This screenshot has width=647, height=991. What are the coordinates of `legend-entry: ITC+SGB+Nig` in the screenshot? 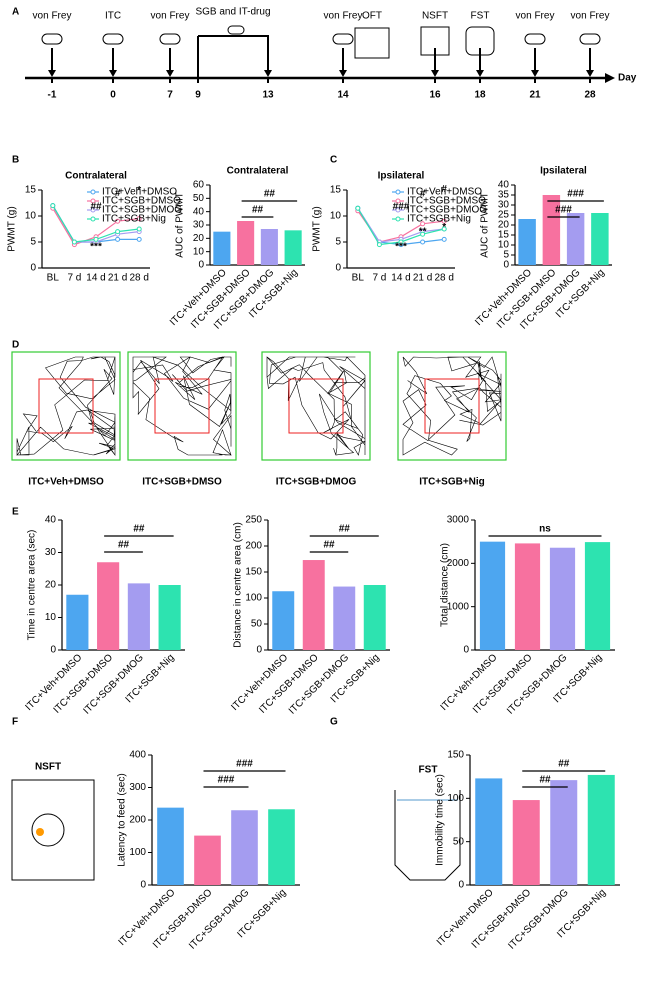 It's located at (439, 219).